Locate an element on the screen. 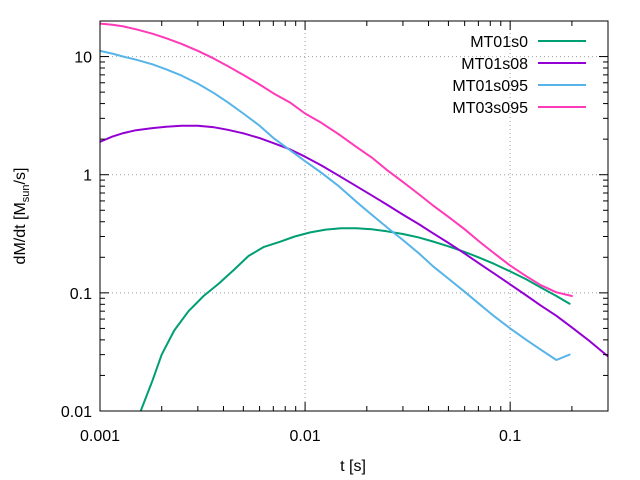 This screenshot has height=480, width=640. y-tick-label: 1 is located at coordinates (87, 176).